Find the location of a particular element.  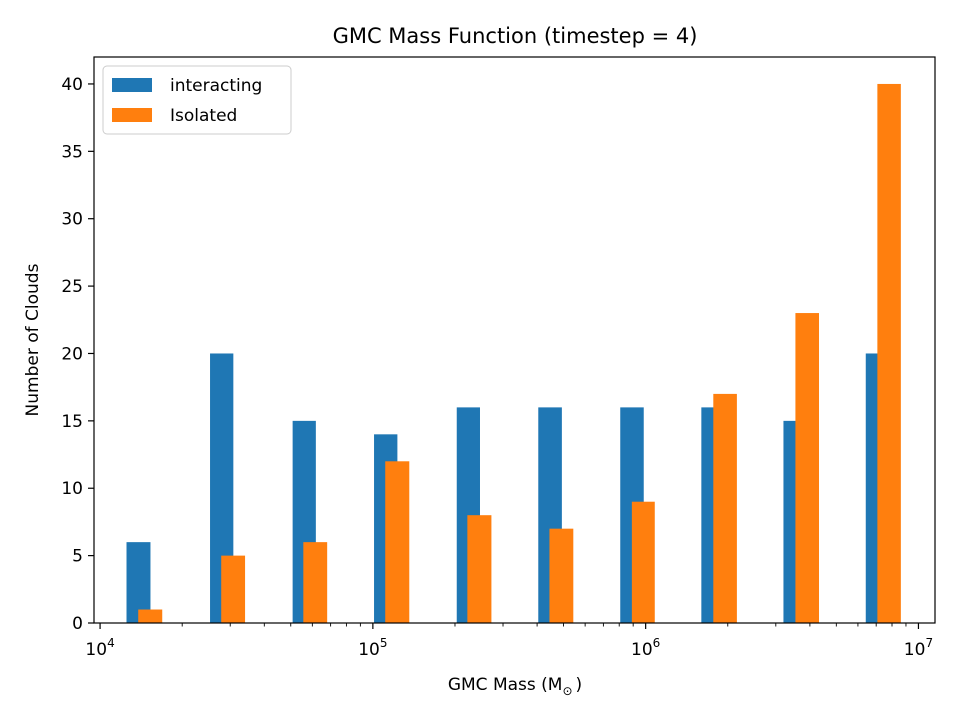

y-tick-label: 10 is located at coordinates (72, 489).